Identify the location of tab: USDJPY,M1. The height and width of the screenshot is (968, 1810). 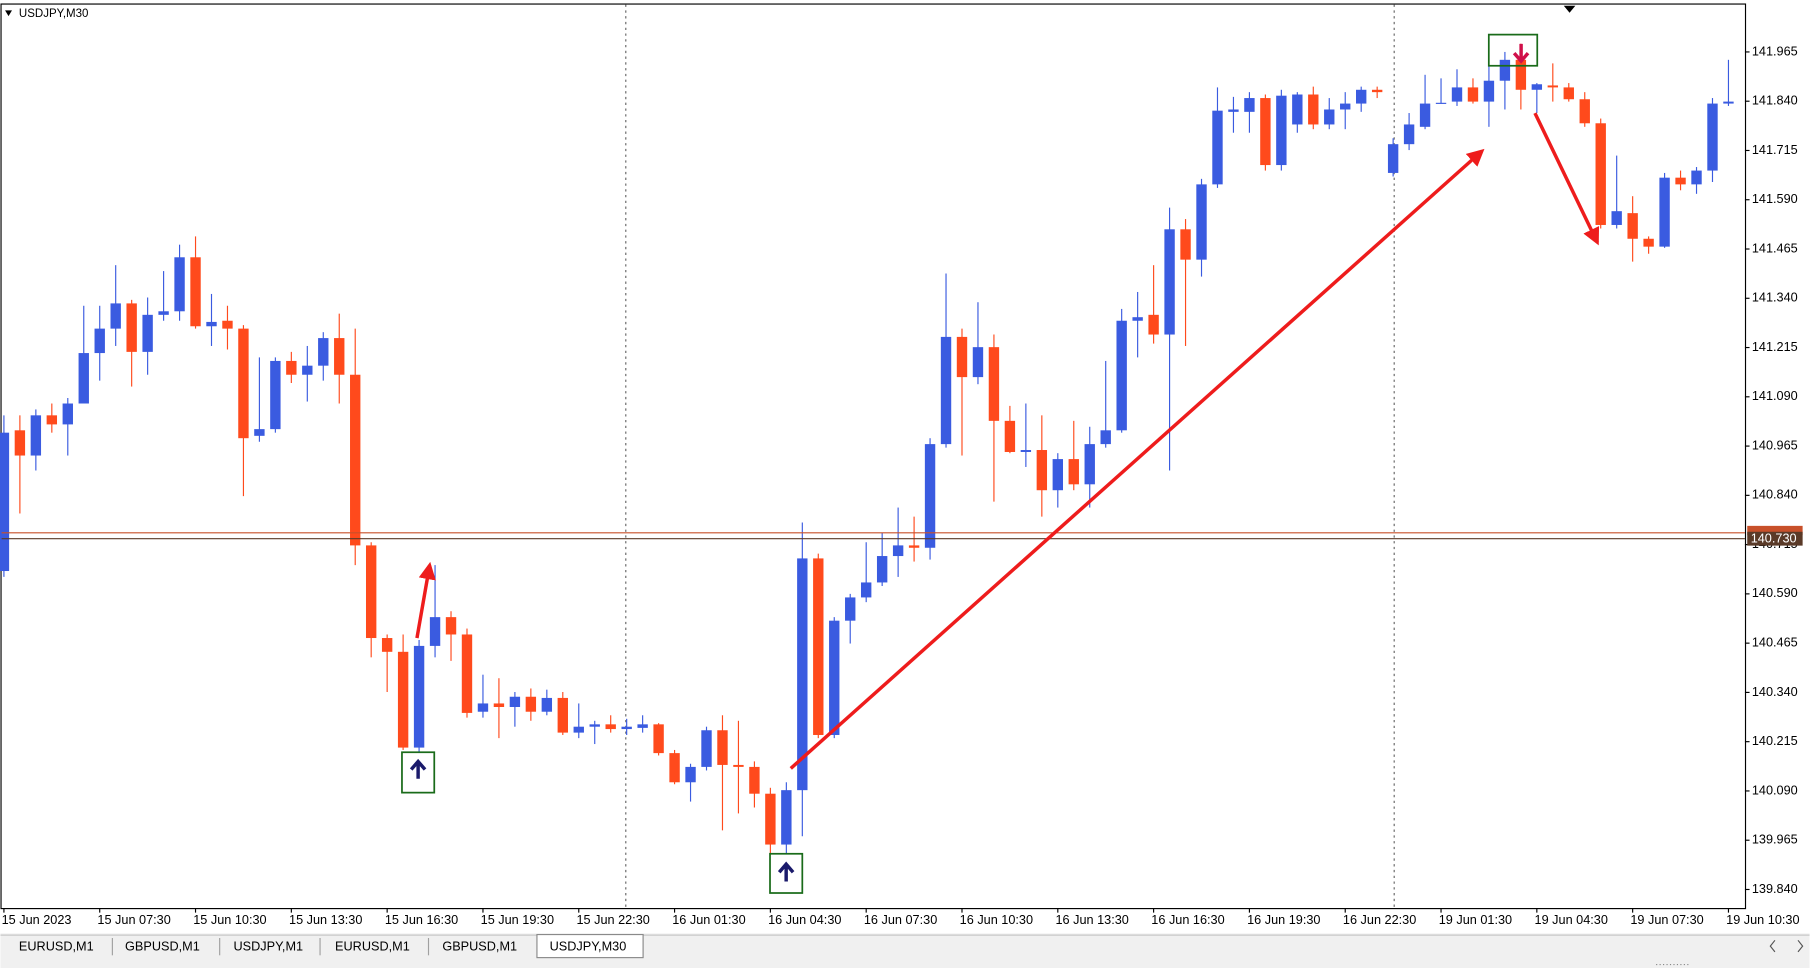
(269, 947).